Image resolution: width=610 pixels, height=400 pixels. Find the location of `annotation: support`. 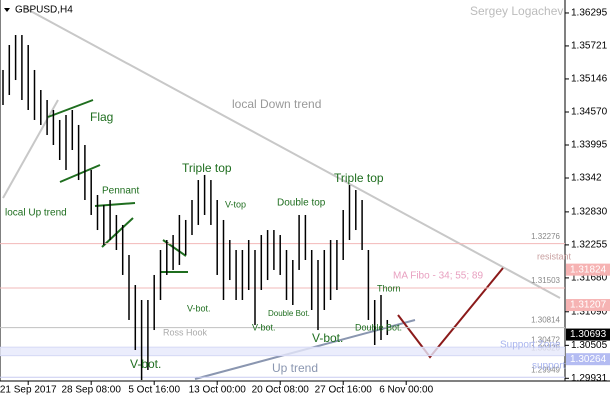

annotation: support is located at coordinates (549, 366).